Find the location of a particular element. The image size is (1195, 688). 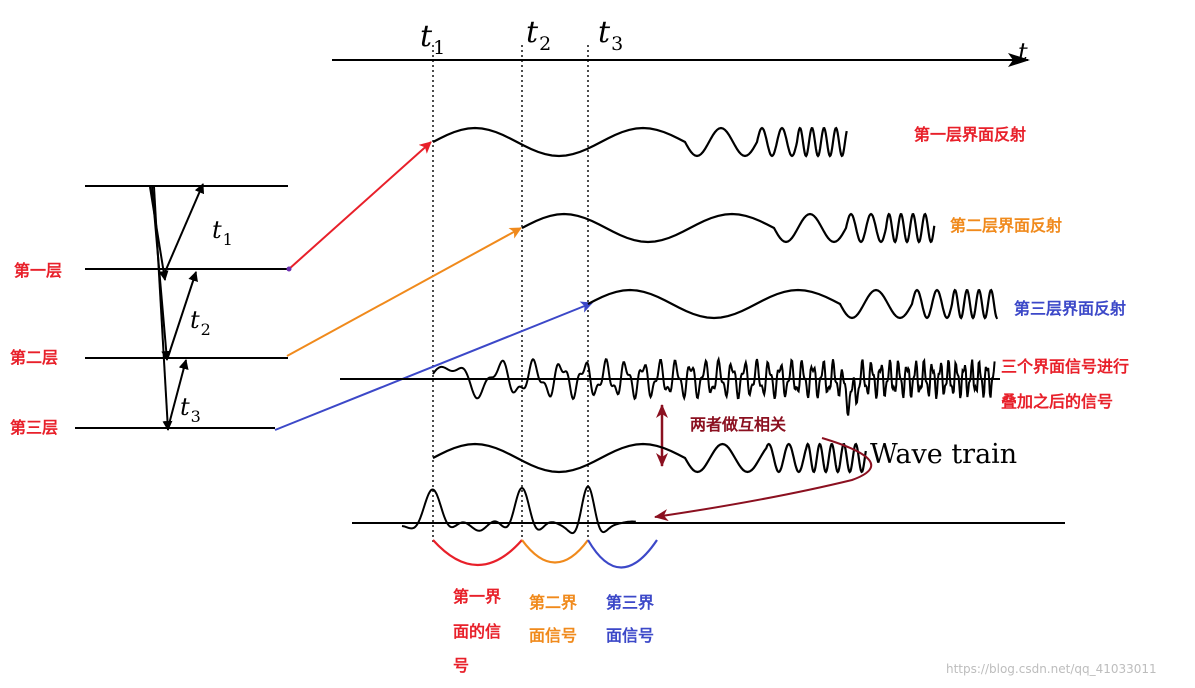

correlation-label: 两者做互相关 is located at coordinates (738, 424).